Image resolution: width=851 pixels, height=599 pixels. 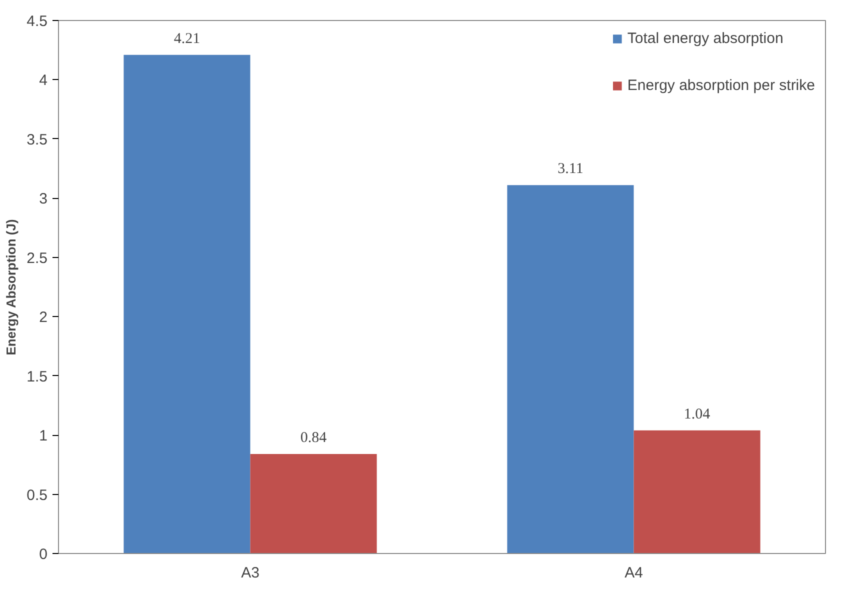 I want to click on data-label: 4.21, so click(x=187, y=38).